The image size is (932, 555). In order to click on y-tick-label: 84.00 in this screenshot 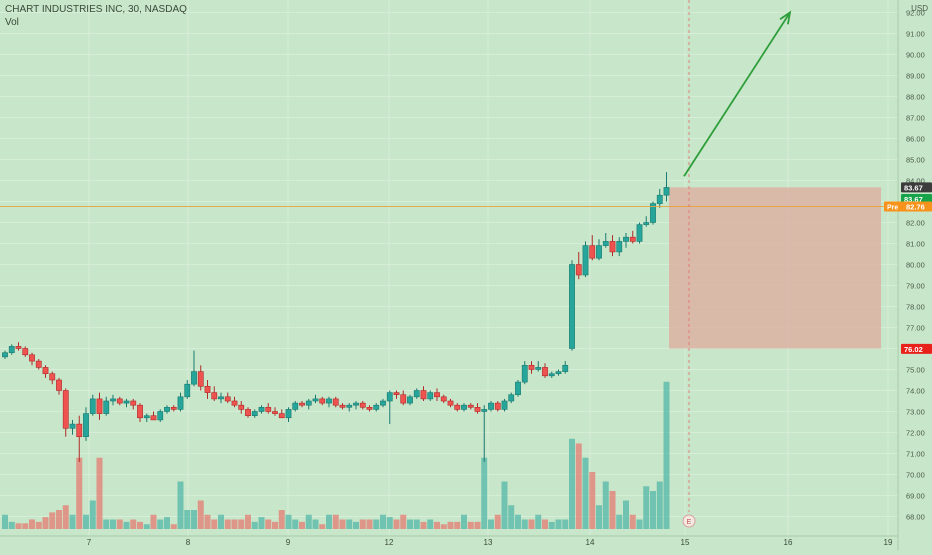, I will do `click(915, 181)`.